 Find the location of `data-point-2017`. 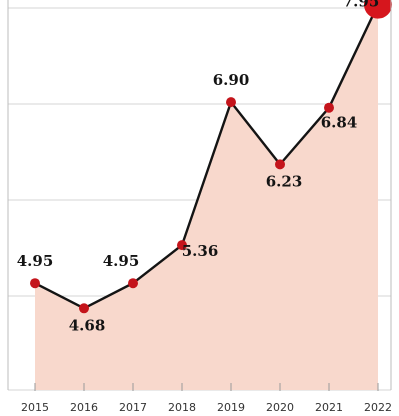

data-point-2017 is located at coordinates (133, 283).